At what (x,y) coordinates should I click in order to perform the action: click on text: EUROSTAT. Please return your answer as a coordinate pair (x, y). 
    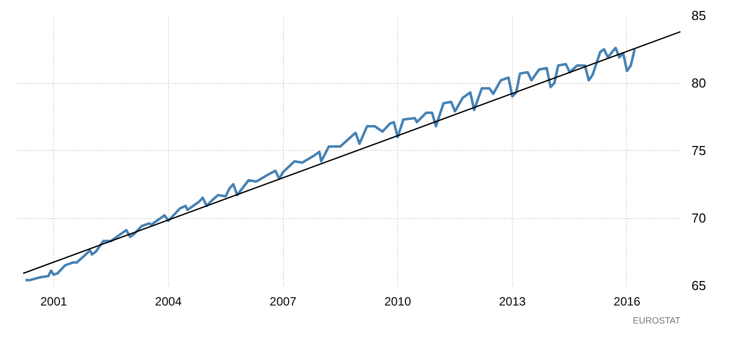
    Looking at the image, I should click on (656, 321).